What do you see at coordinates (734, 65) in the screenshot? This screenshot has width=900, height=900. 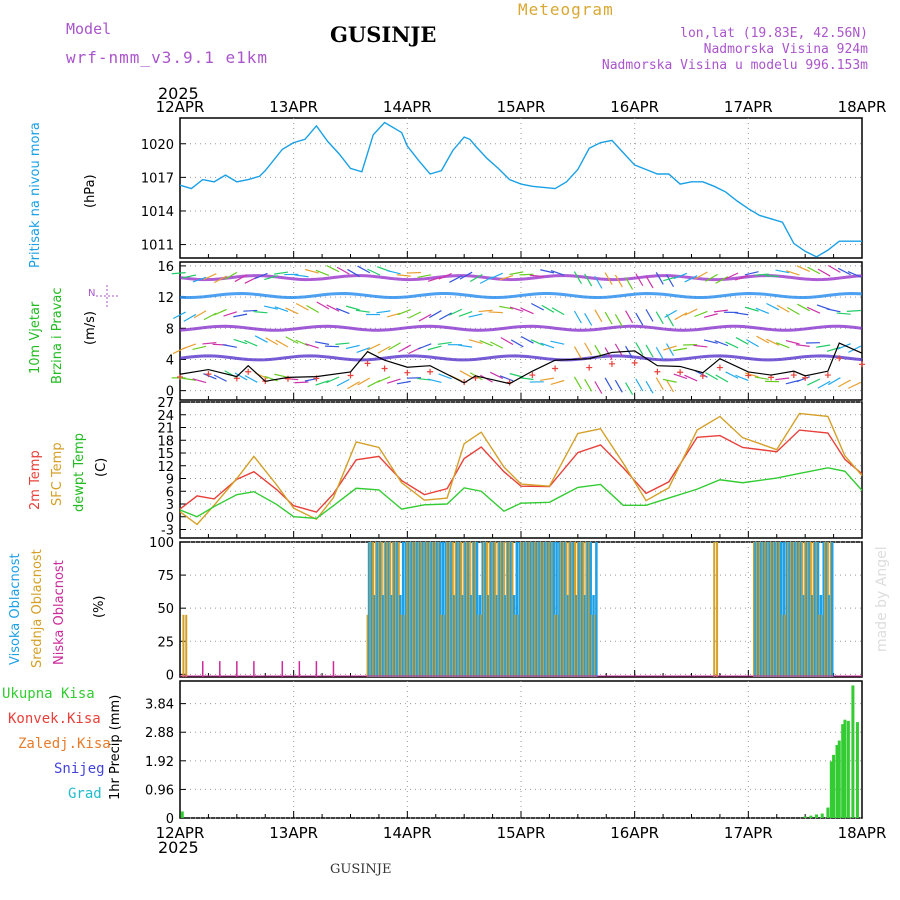 I see `model-altitude: Nadmorska Visina u modelu 996.153m` at bounding box center [734, 65].